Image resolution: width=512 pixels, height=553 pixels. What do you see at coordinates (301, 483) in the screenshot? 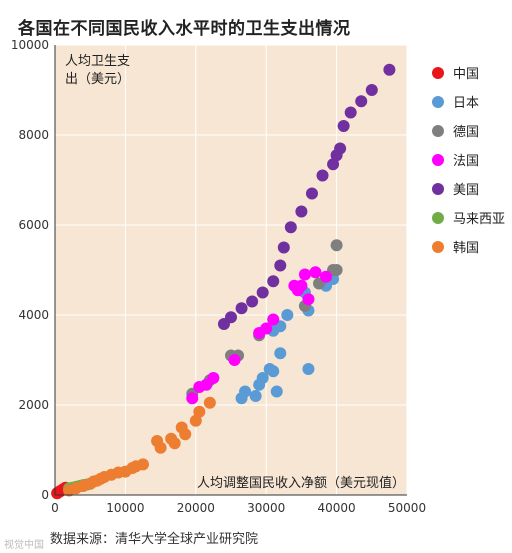
I see `x-axis-label: 人均调整国民收入净额（美元现值）` at bounding box center [301, 483].